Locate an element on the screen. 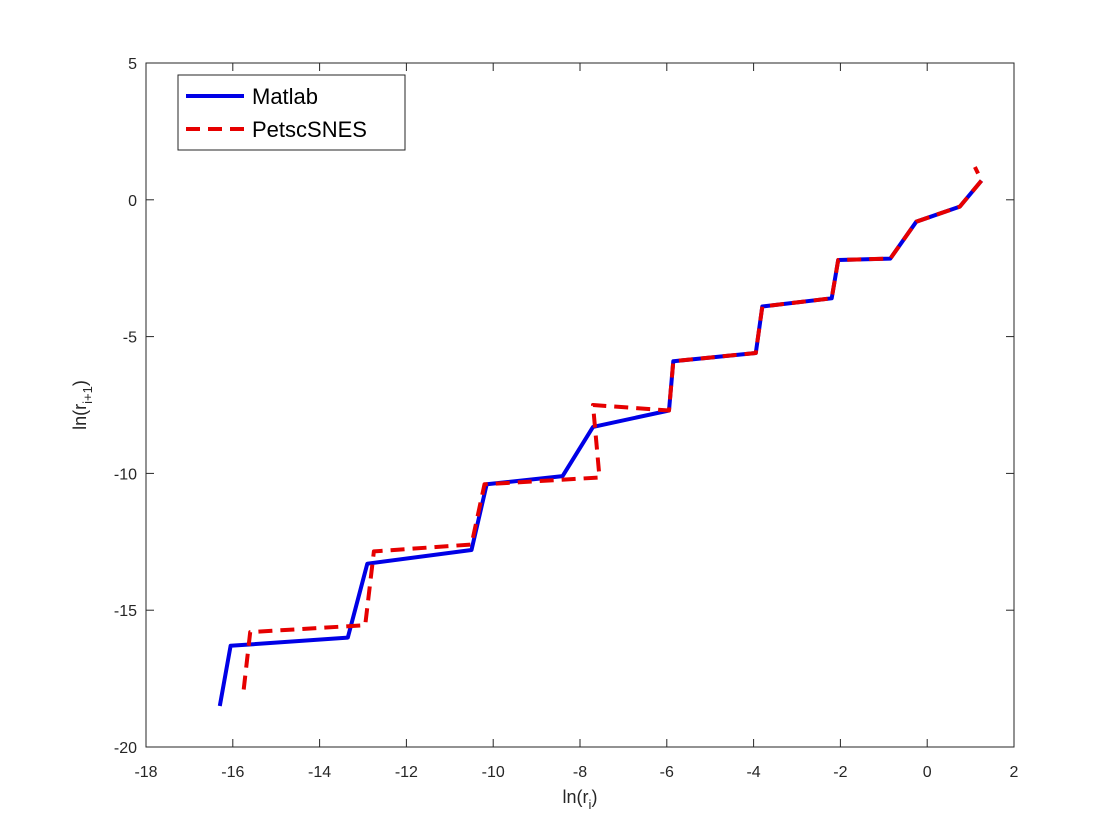  x-tick-label: -12 is located at coordinates (406, 772).